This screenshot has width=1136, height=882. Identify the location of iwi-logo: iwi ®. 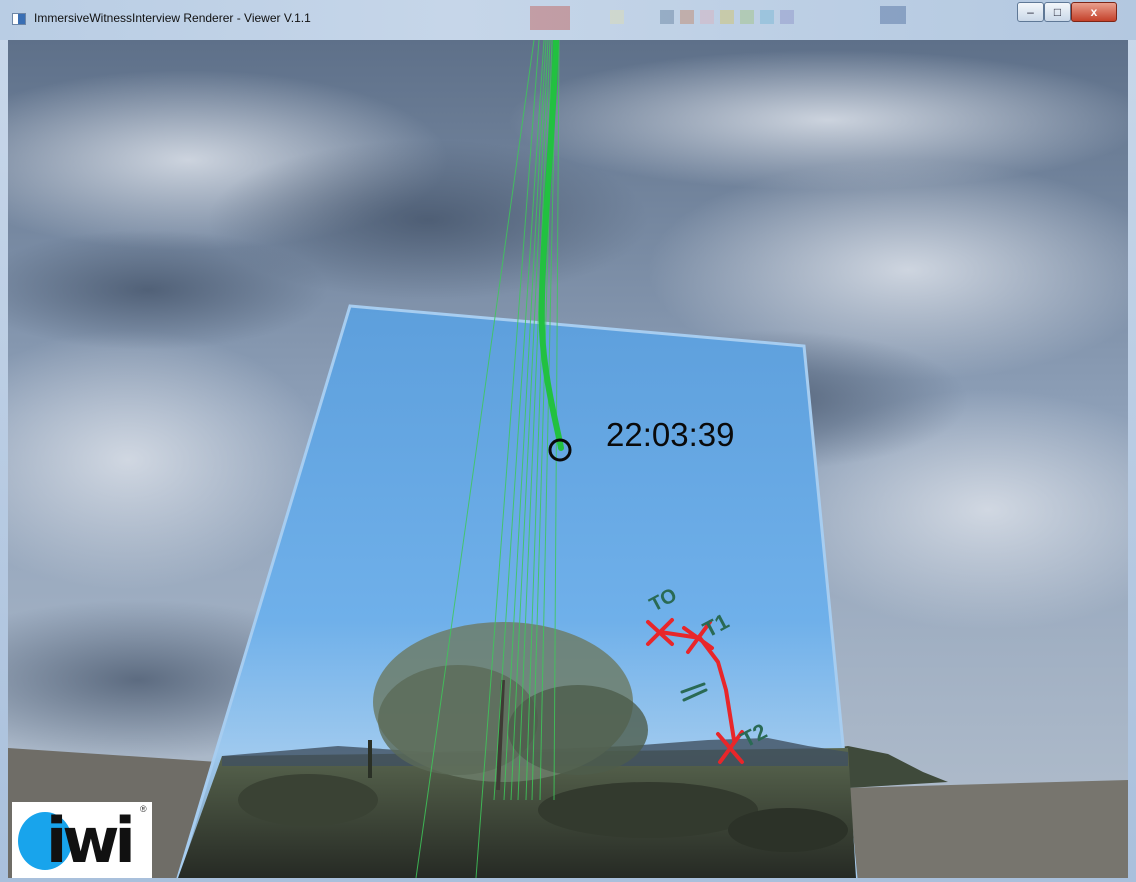
(82, 840).